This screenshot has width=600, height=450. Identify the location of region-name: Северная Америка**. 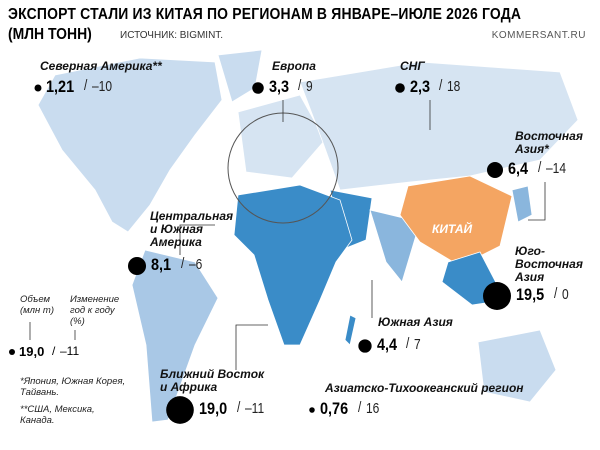
(101, 66).